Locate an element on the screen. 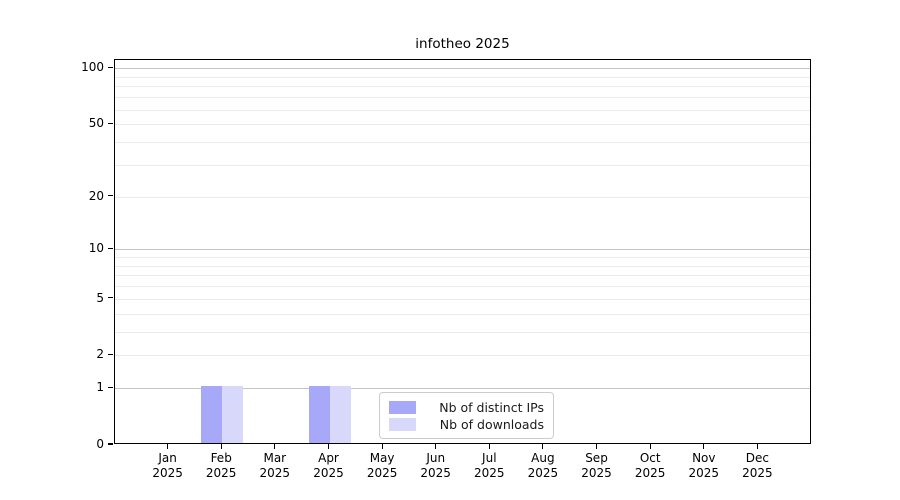 The width and height of the screenshot is (900, 500). chart-title: infotheo 2025 is located at coordinates (462, 44).